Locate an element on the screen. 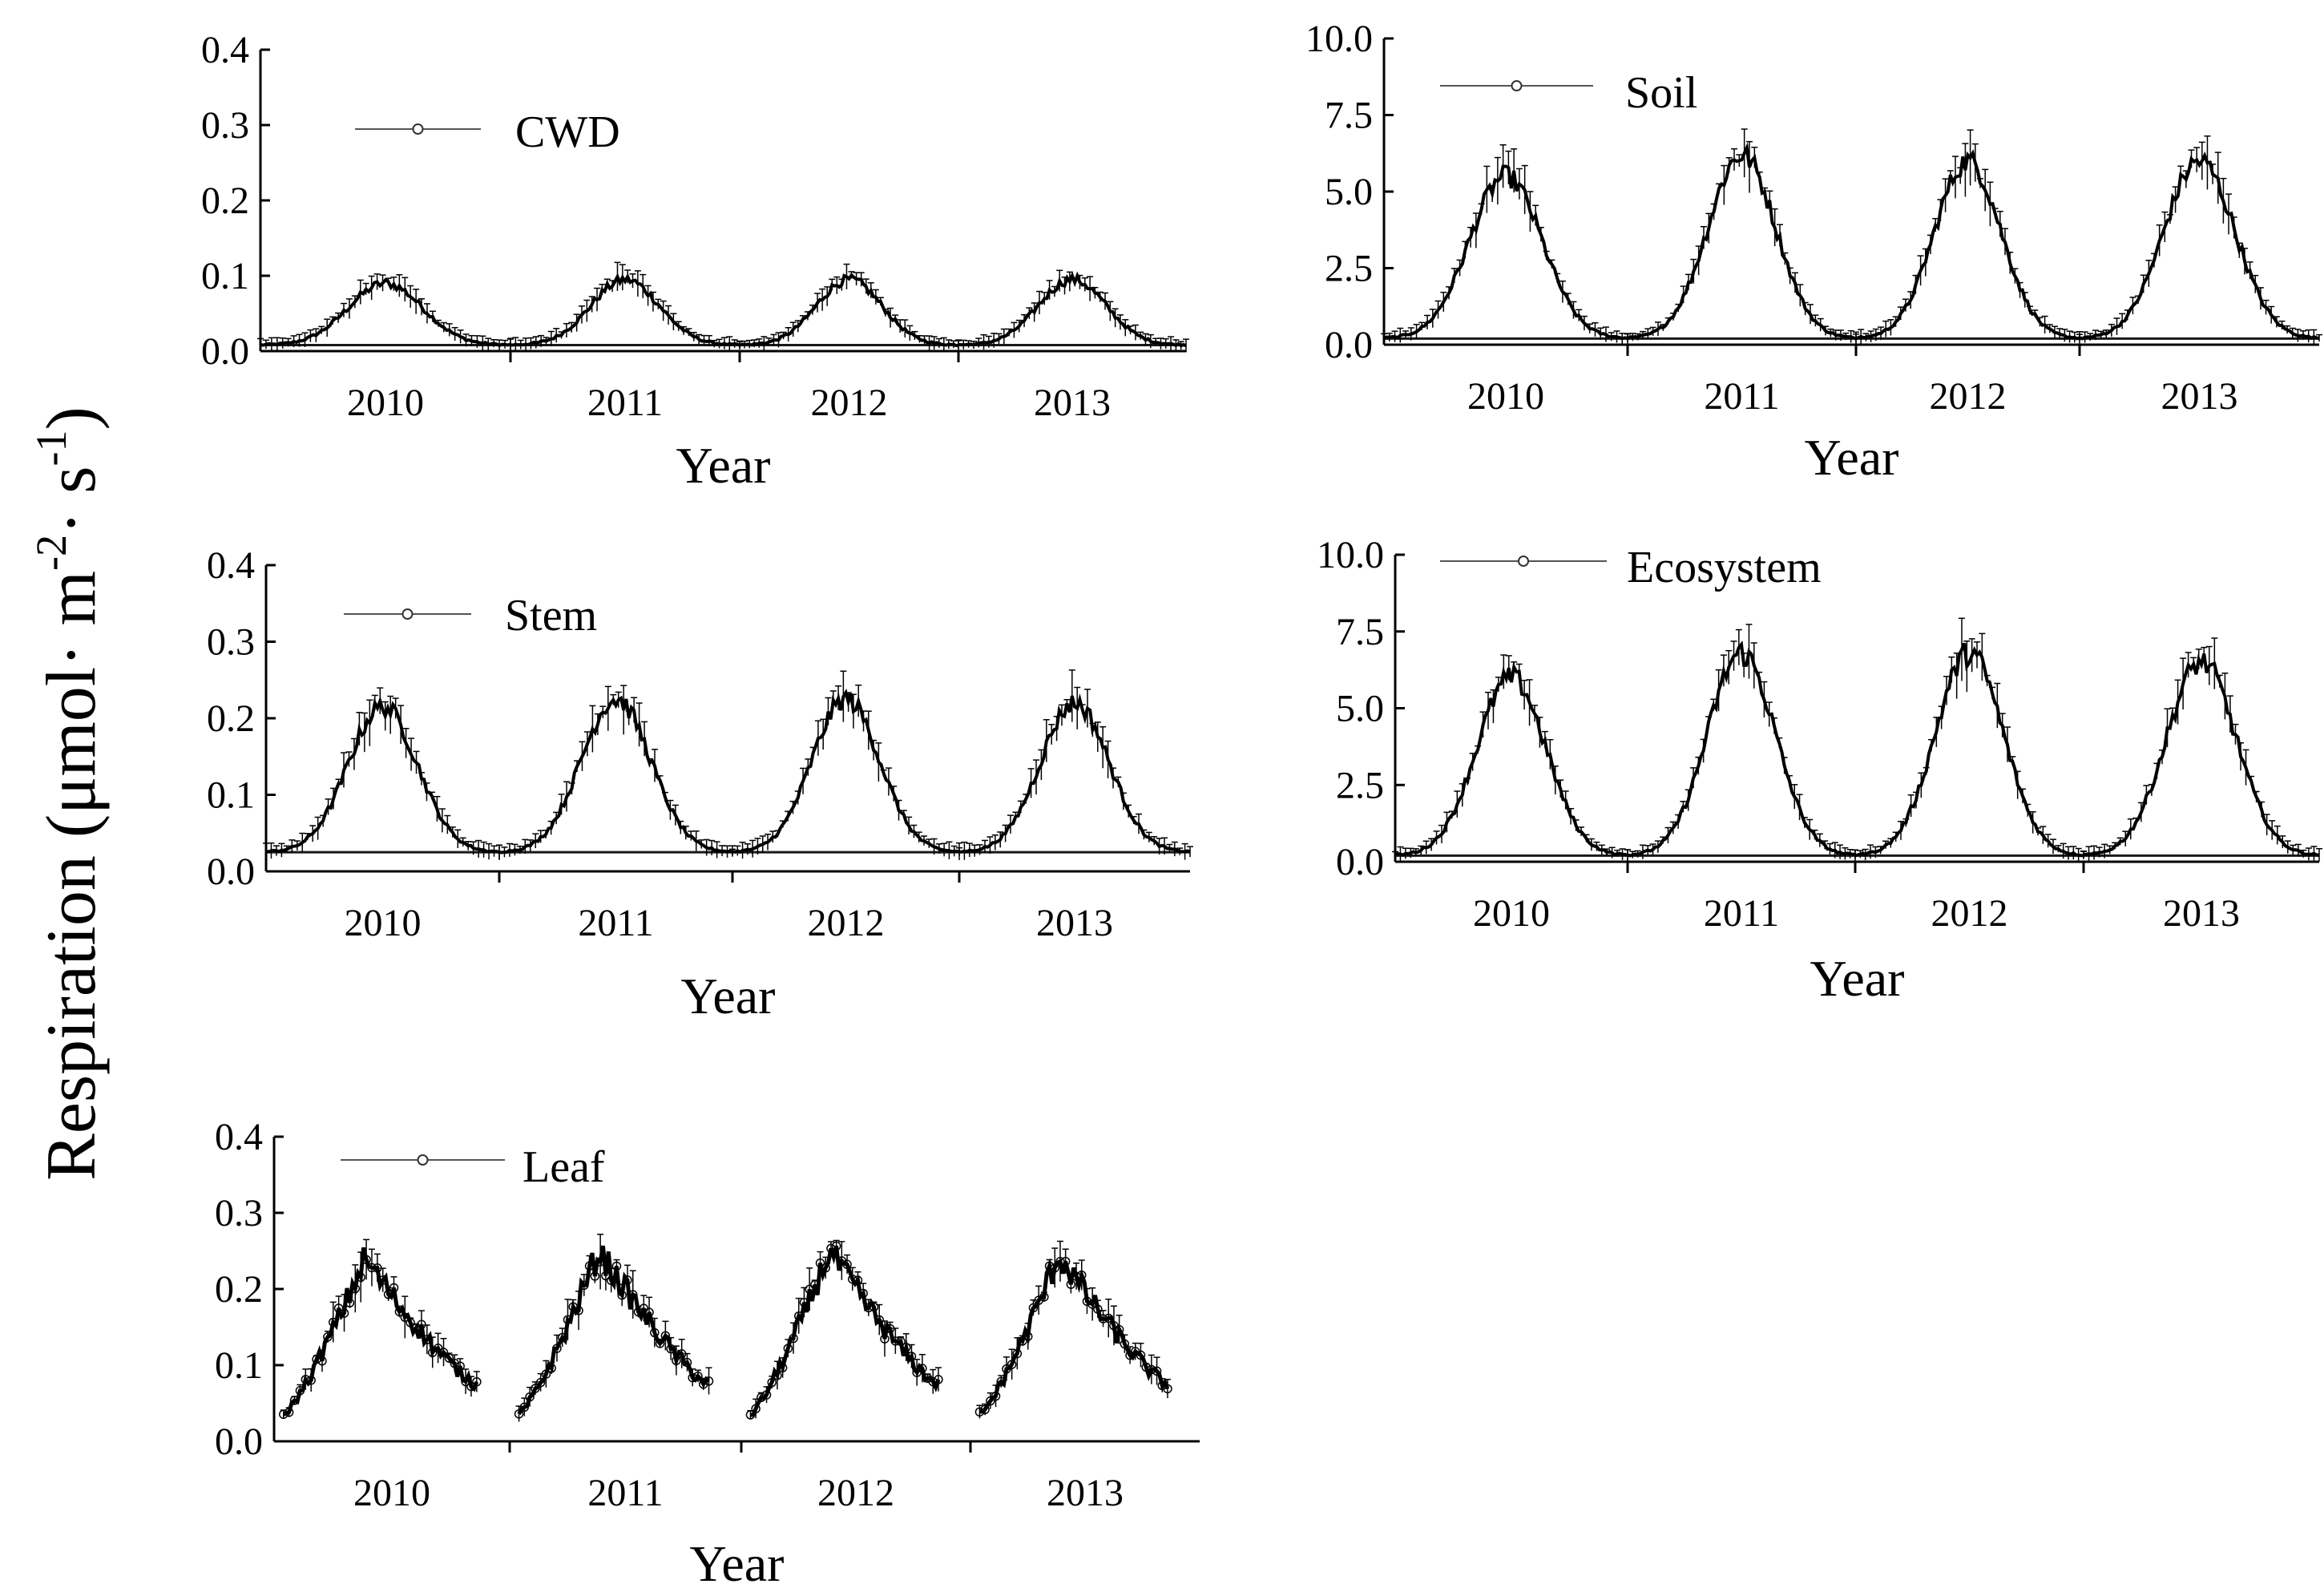  stem-error-bars-2012 is located at coordinates (845, 765).